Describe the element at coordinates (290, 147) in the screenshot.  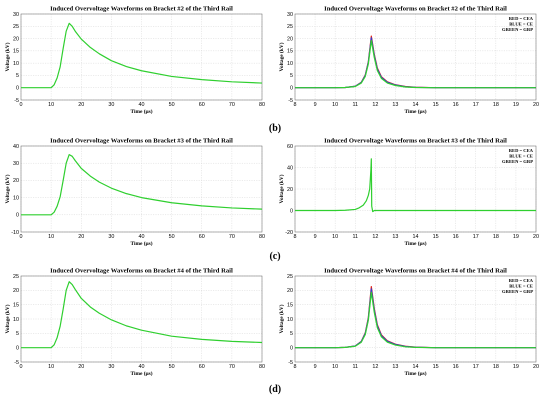
I see `y-tick-label: 60` at that location.